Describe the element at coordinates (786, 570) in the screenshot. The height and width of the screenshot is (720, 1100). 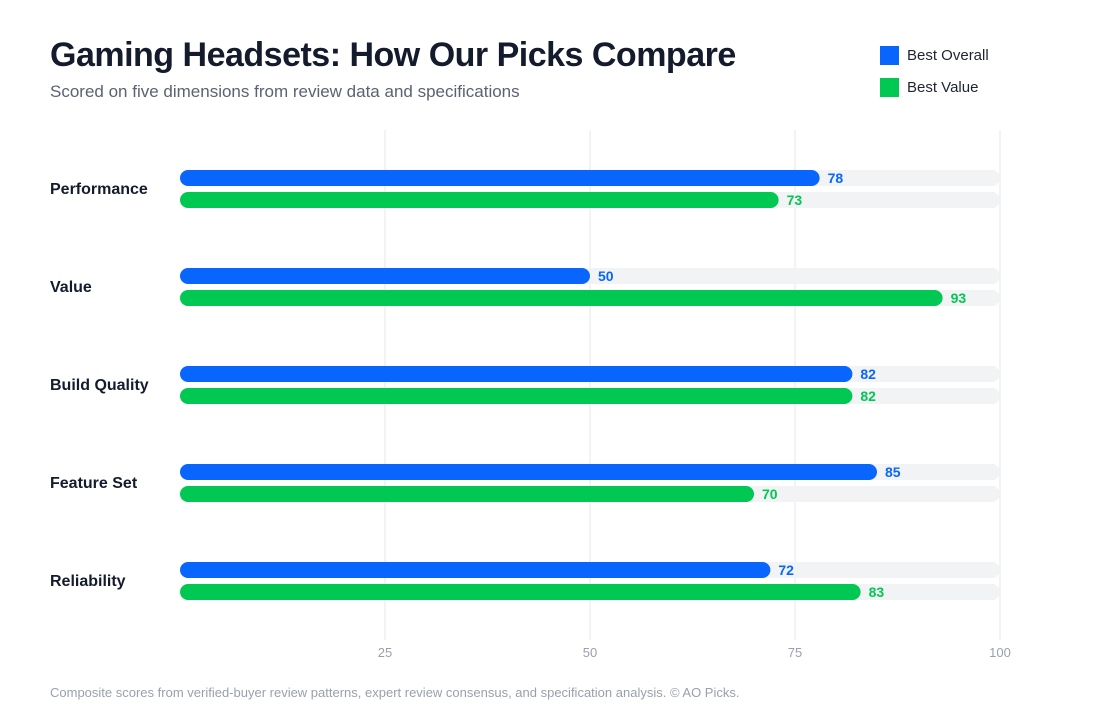
I see `data-label-reliability-best-overall: 72` at that location.